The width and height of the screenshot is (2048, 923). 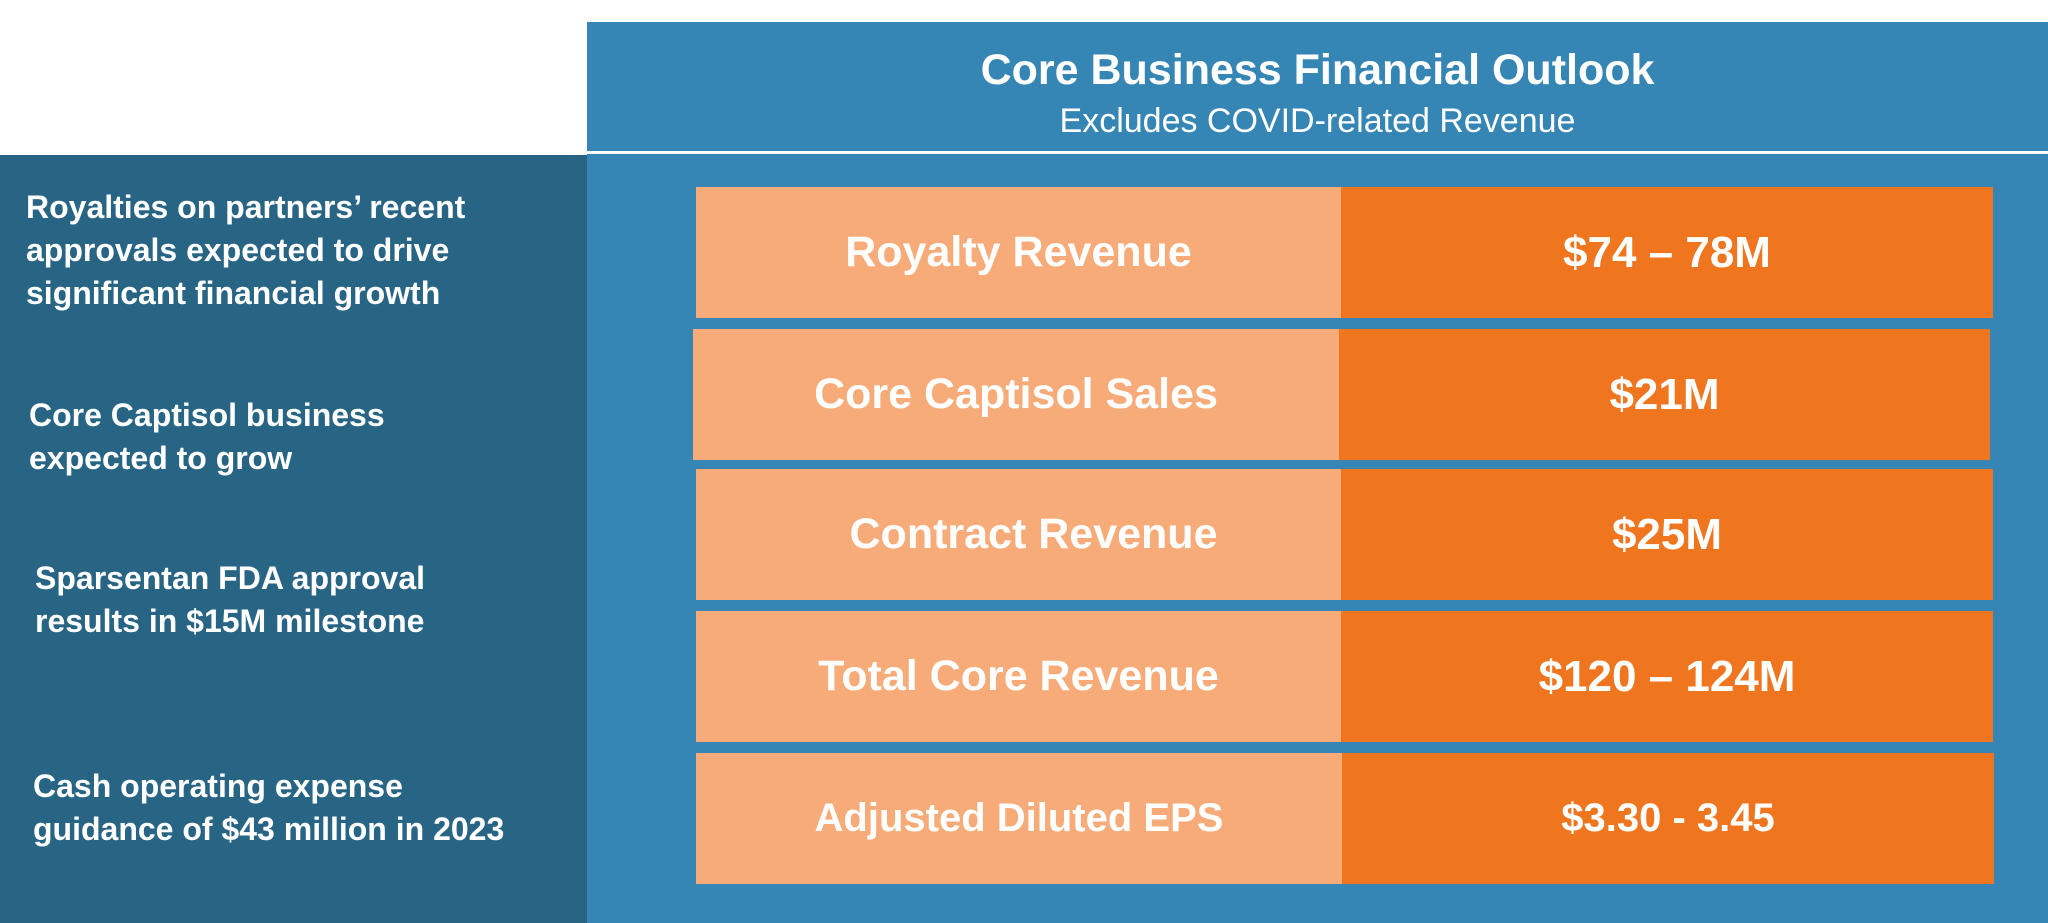 What do you see at coordinates (207, 415) in the screenshot?
I see `note-line: Core Captisol business` at bounding box center [207, 415].